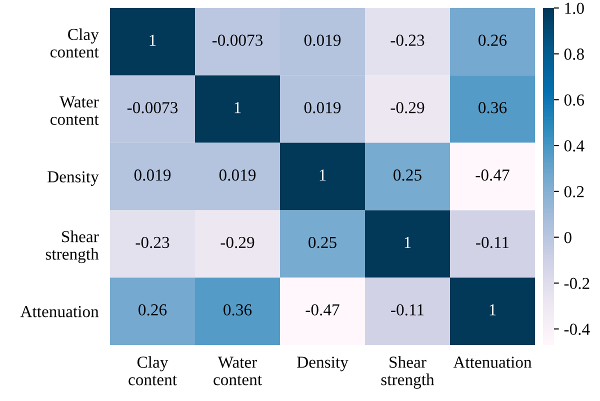  I want to click on color-bar-label: 0.8, so click(574, 54).